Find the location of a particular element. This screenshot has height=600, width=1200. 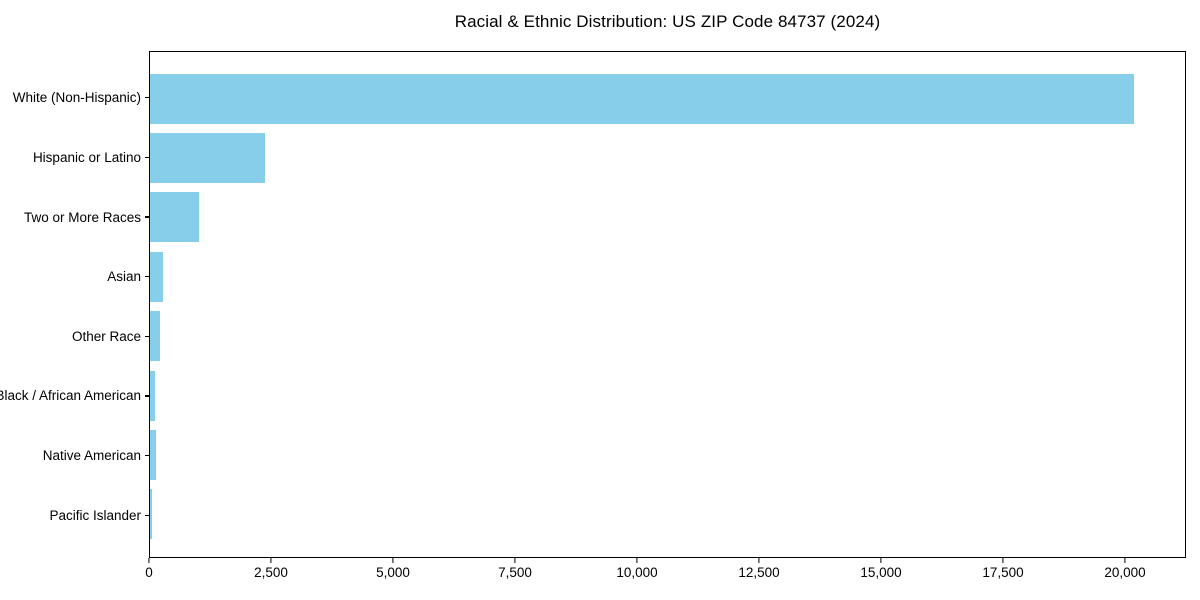

category-label: White (Non-Hispanic) is located at coordinates (76, 98).